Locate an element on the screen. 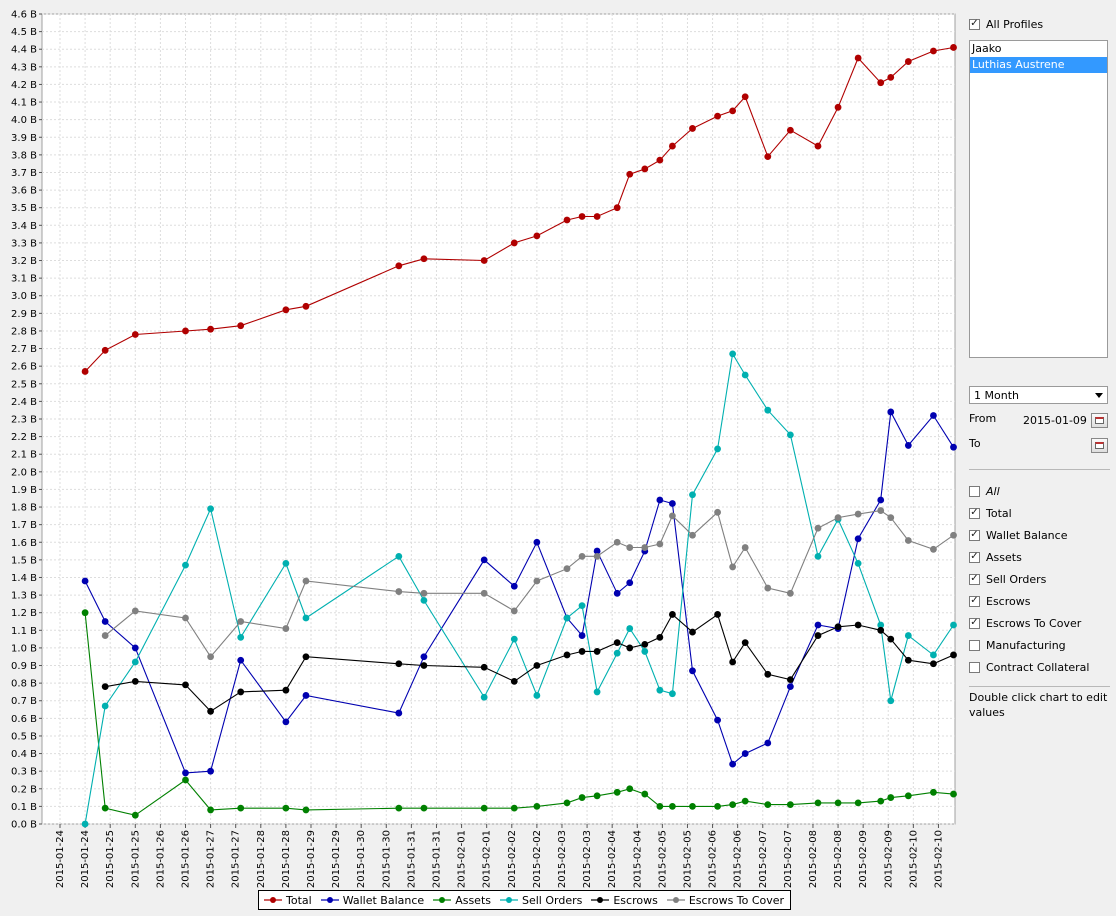 Image resolution: width=1116 pixels, height=916 pixels. range-dropdown: 1 Month is located at coordinates (1038, 395).